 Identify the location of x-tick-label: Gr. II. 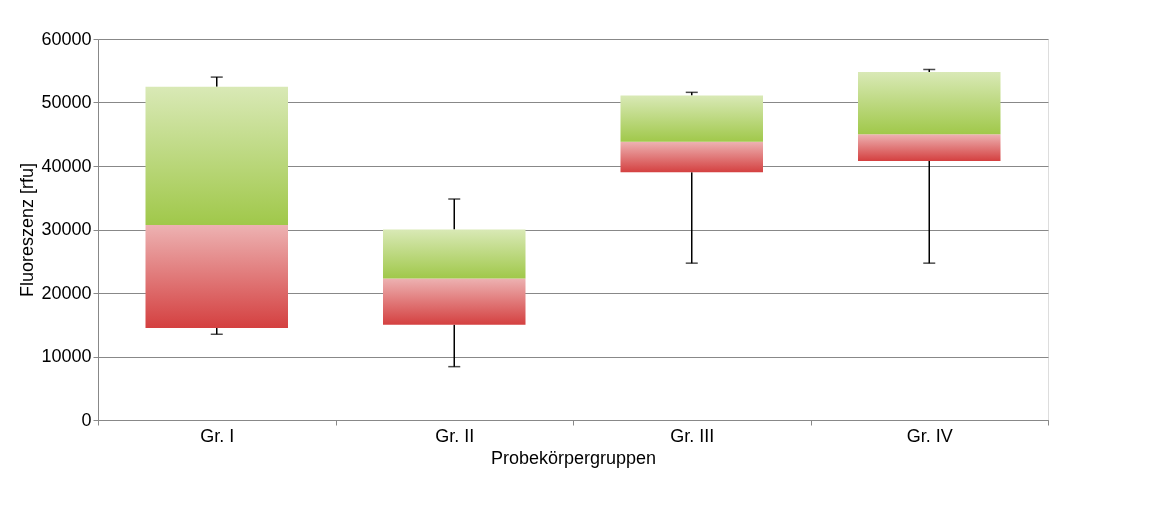
(455, 435).